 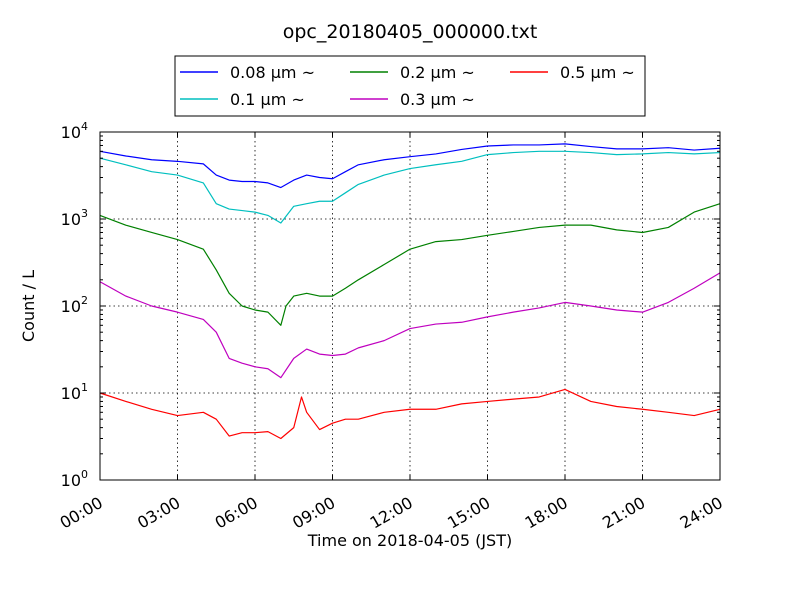 What do you see at coordinates (84, 474) in the screenshot?
I see `y-tick-exponent: 0` at bounding box center [84, 474].